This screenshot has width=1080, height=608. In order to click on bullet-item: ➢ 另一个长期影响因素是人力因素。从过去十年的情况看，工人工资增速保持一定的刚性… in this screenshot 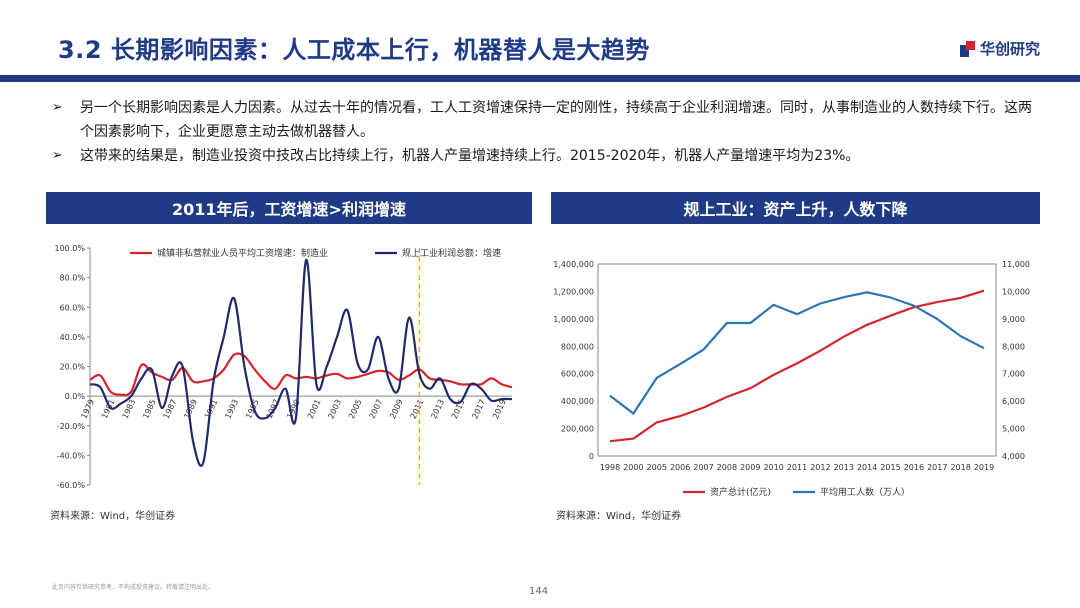, I will do `click(547, 120)`.